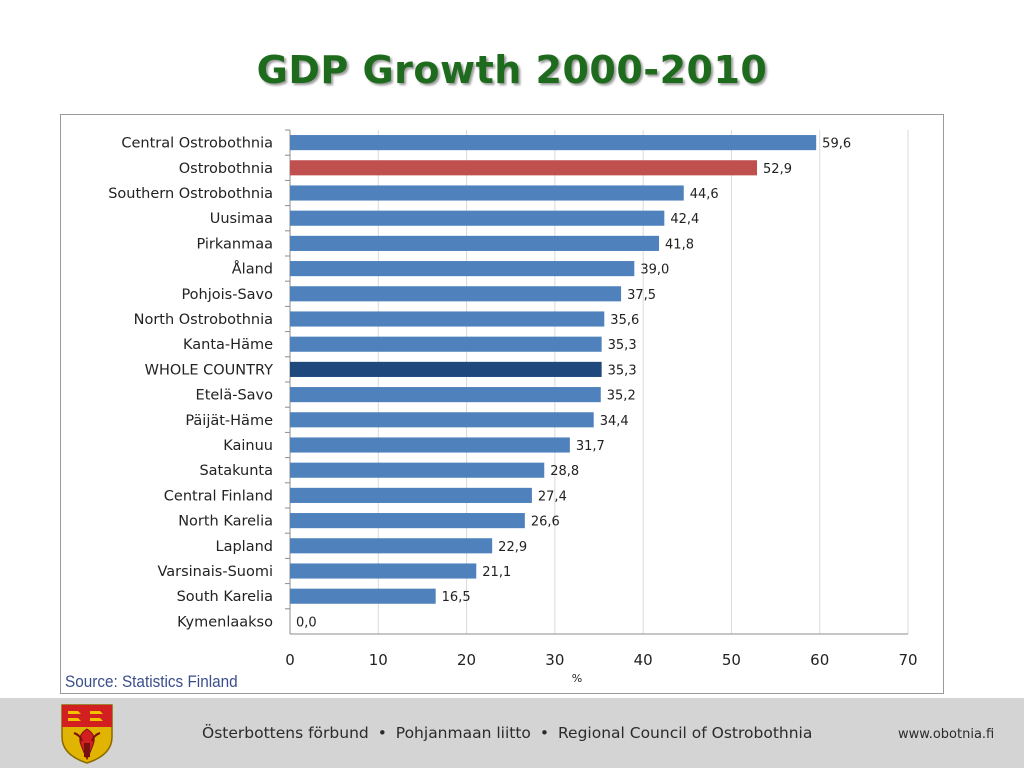 The width and height of the screenshot is (1024, 768). I want to click on data-label: 35,6, so click(624, 320).